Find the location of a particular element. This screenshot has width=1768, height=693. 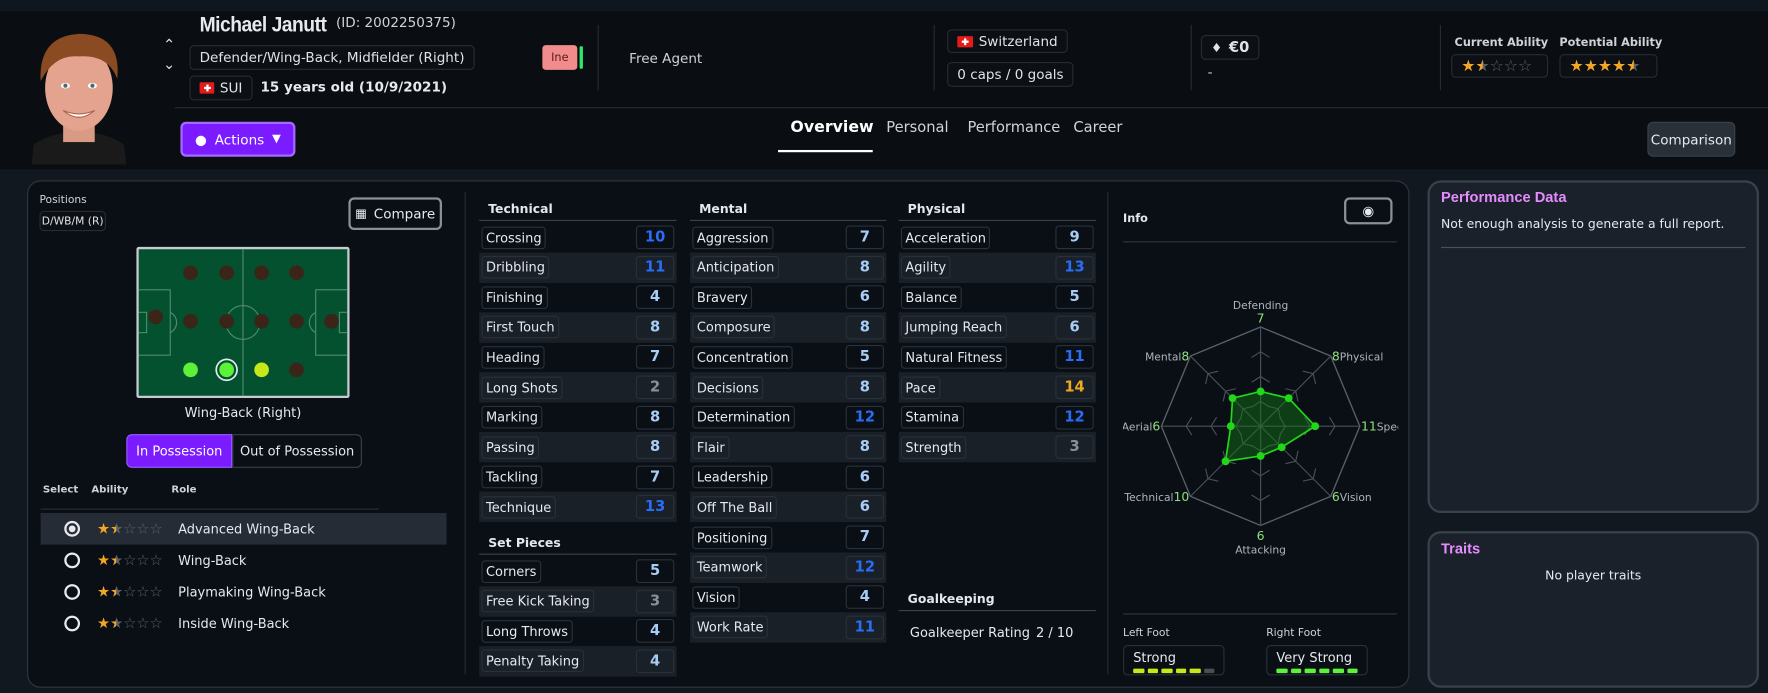

tab-career: Career is located at coordinates (1098, 128).